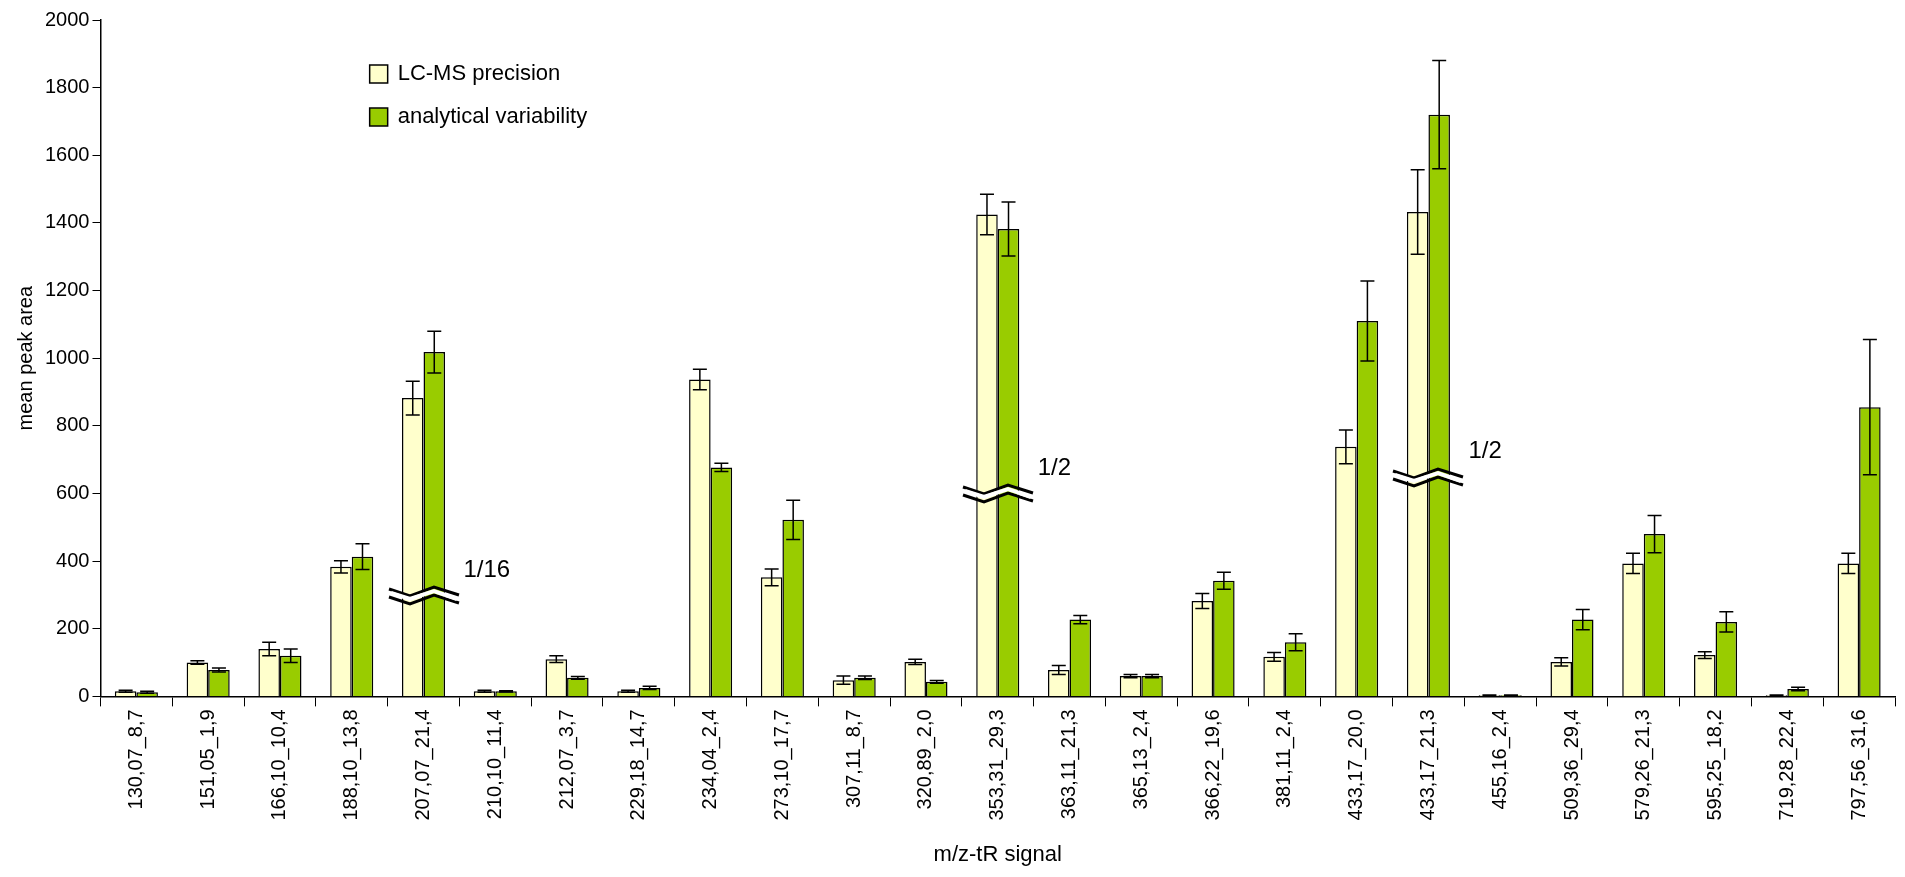 This screenshot has height=877, width=1905. I want to click on x-tick-label: 366,22_19,6, so click(1212, 765).